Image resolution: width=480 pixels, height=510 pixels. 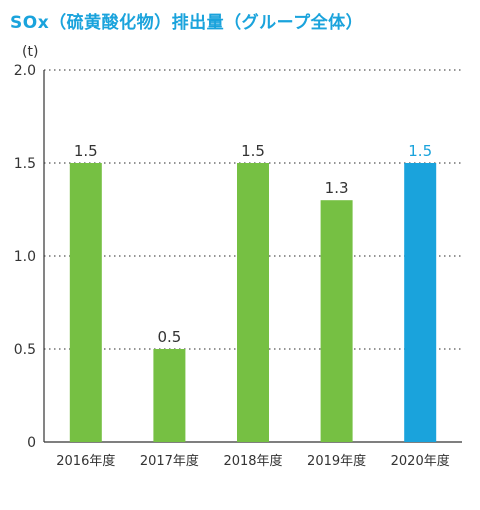 What do you see at coordinates (336, 461) in the screenshot?
I see `x-tick-label: 2019年度` at bounding box center [336, 461].